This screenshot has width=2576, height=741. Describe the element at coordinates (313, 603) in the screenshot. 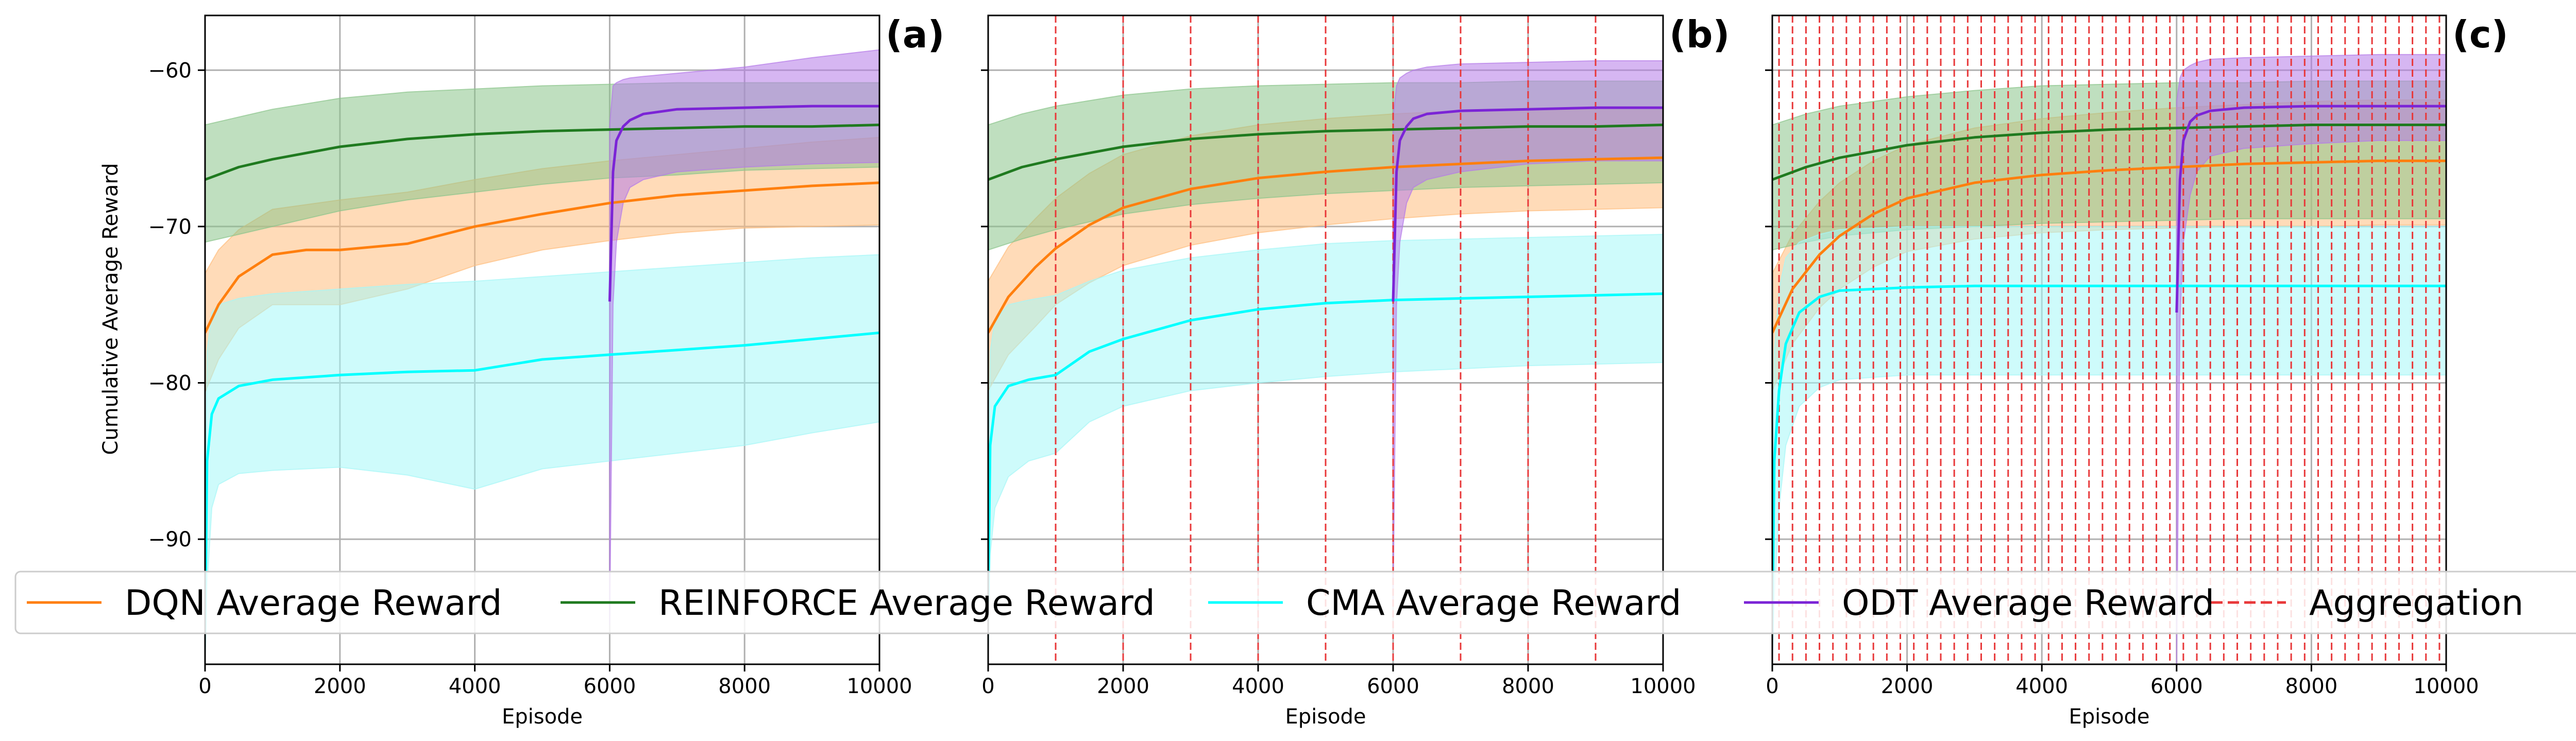

I see `legend-label: DQN Average Reward` at that location.